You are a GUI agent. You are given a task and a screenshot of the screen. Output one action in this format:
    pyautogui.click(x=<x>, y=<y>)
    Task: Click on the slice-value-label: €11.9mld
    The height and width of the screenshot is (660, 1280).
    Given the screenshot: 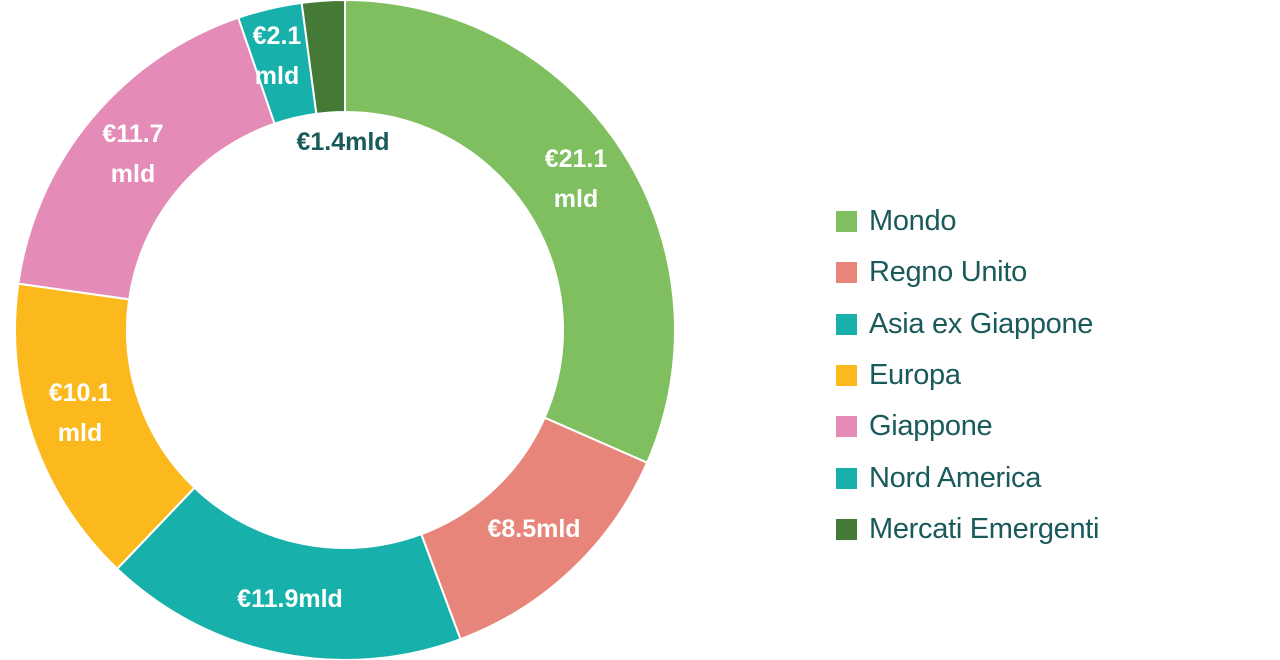 What is the action you would take?
    pyautogui.click(x=290, y=599)
    